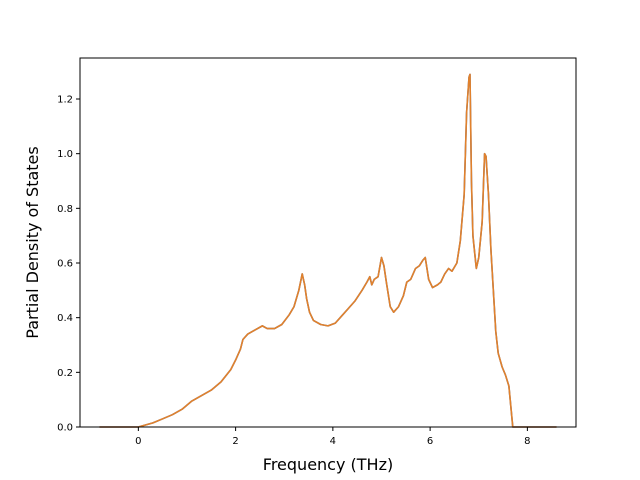 The width and height of the screenshot is (640, 480). What do you see at coordinates (65, 373) in the screenshot?
I see `y-tick-label: 0.2` at bounding box center [65, 373].